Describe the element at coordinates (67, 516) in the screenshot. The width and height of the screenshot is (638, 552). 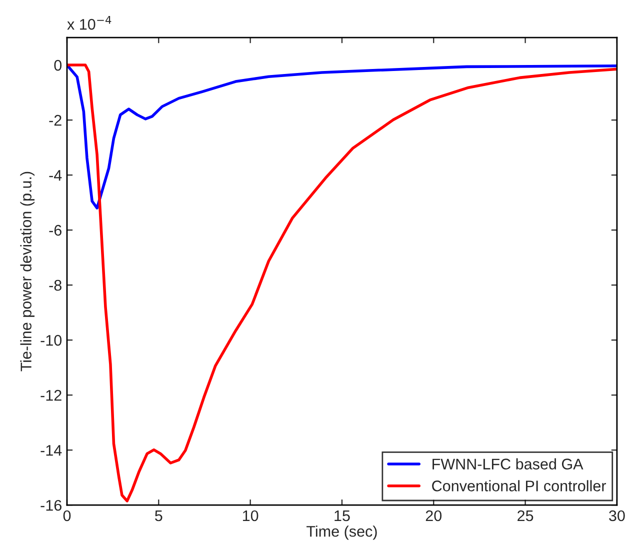
I see `x-tick-label: 0` at that location.